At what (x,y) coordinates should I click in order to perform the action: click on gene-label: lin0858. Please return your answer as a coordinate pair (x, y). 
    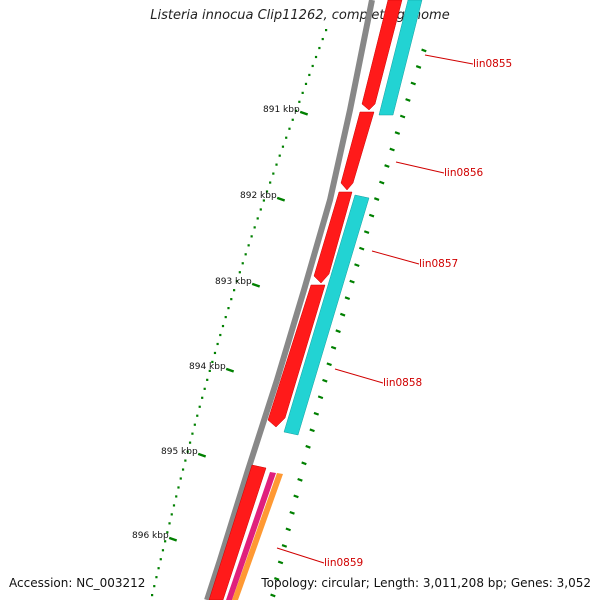
    Looking at the image, I should click on (402, 383).